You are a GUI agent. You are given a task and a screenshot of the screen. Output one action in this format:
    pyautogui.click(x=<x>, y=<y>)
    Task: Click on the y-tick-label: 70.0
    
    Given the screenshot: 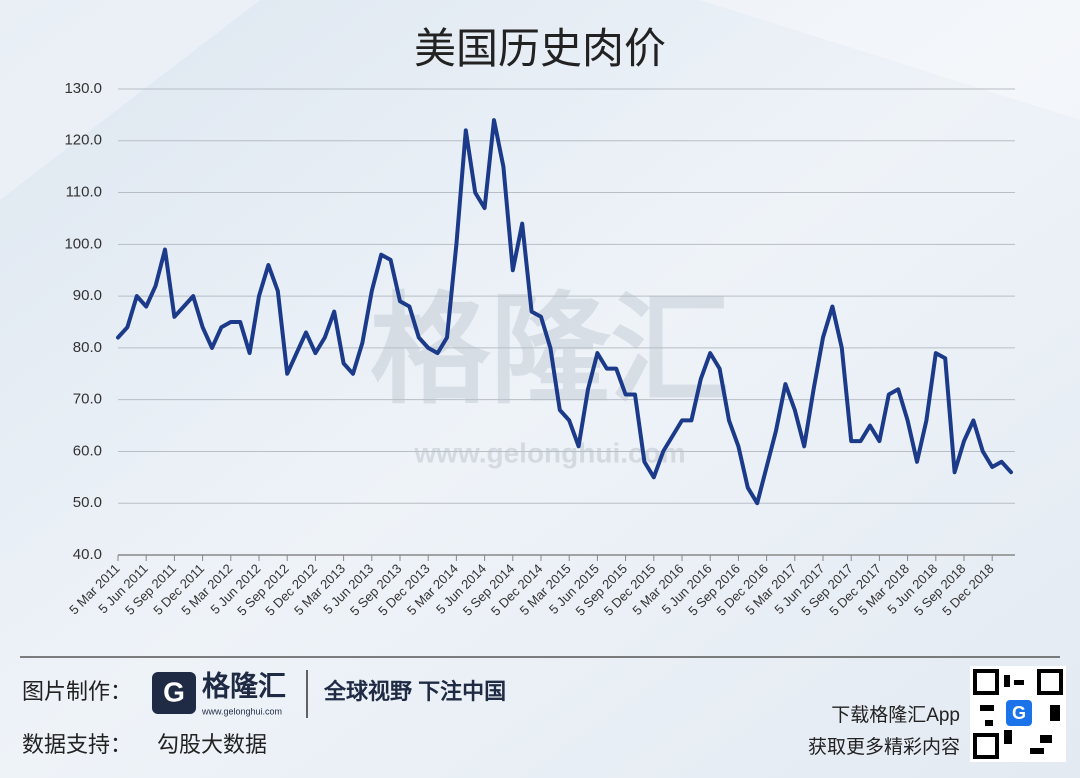 What is the action you would take?
    pyautogui.click(x=87, y=399)
    